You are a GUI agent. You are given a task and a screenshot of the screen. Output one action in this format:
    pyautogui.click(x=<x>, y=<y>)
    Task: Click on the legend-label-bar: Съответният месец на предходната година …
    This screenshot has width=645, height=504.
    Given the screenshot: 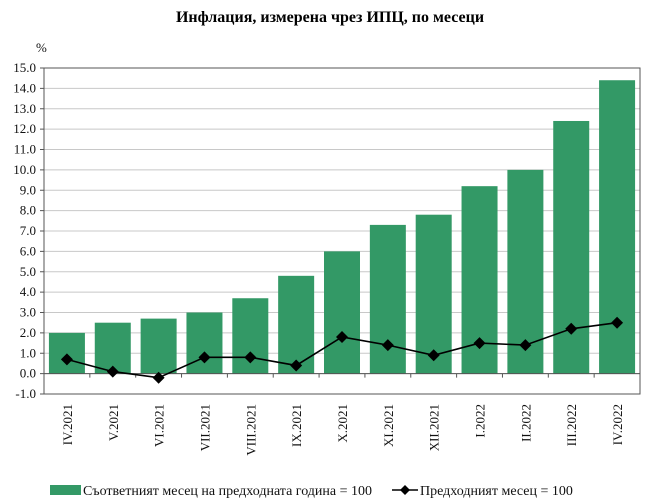 What is the action you would take?
    pyautogui.click(x=227, y=491)
    